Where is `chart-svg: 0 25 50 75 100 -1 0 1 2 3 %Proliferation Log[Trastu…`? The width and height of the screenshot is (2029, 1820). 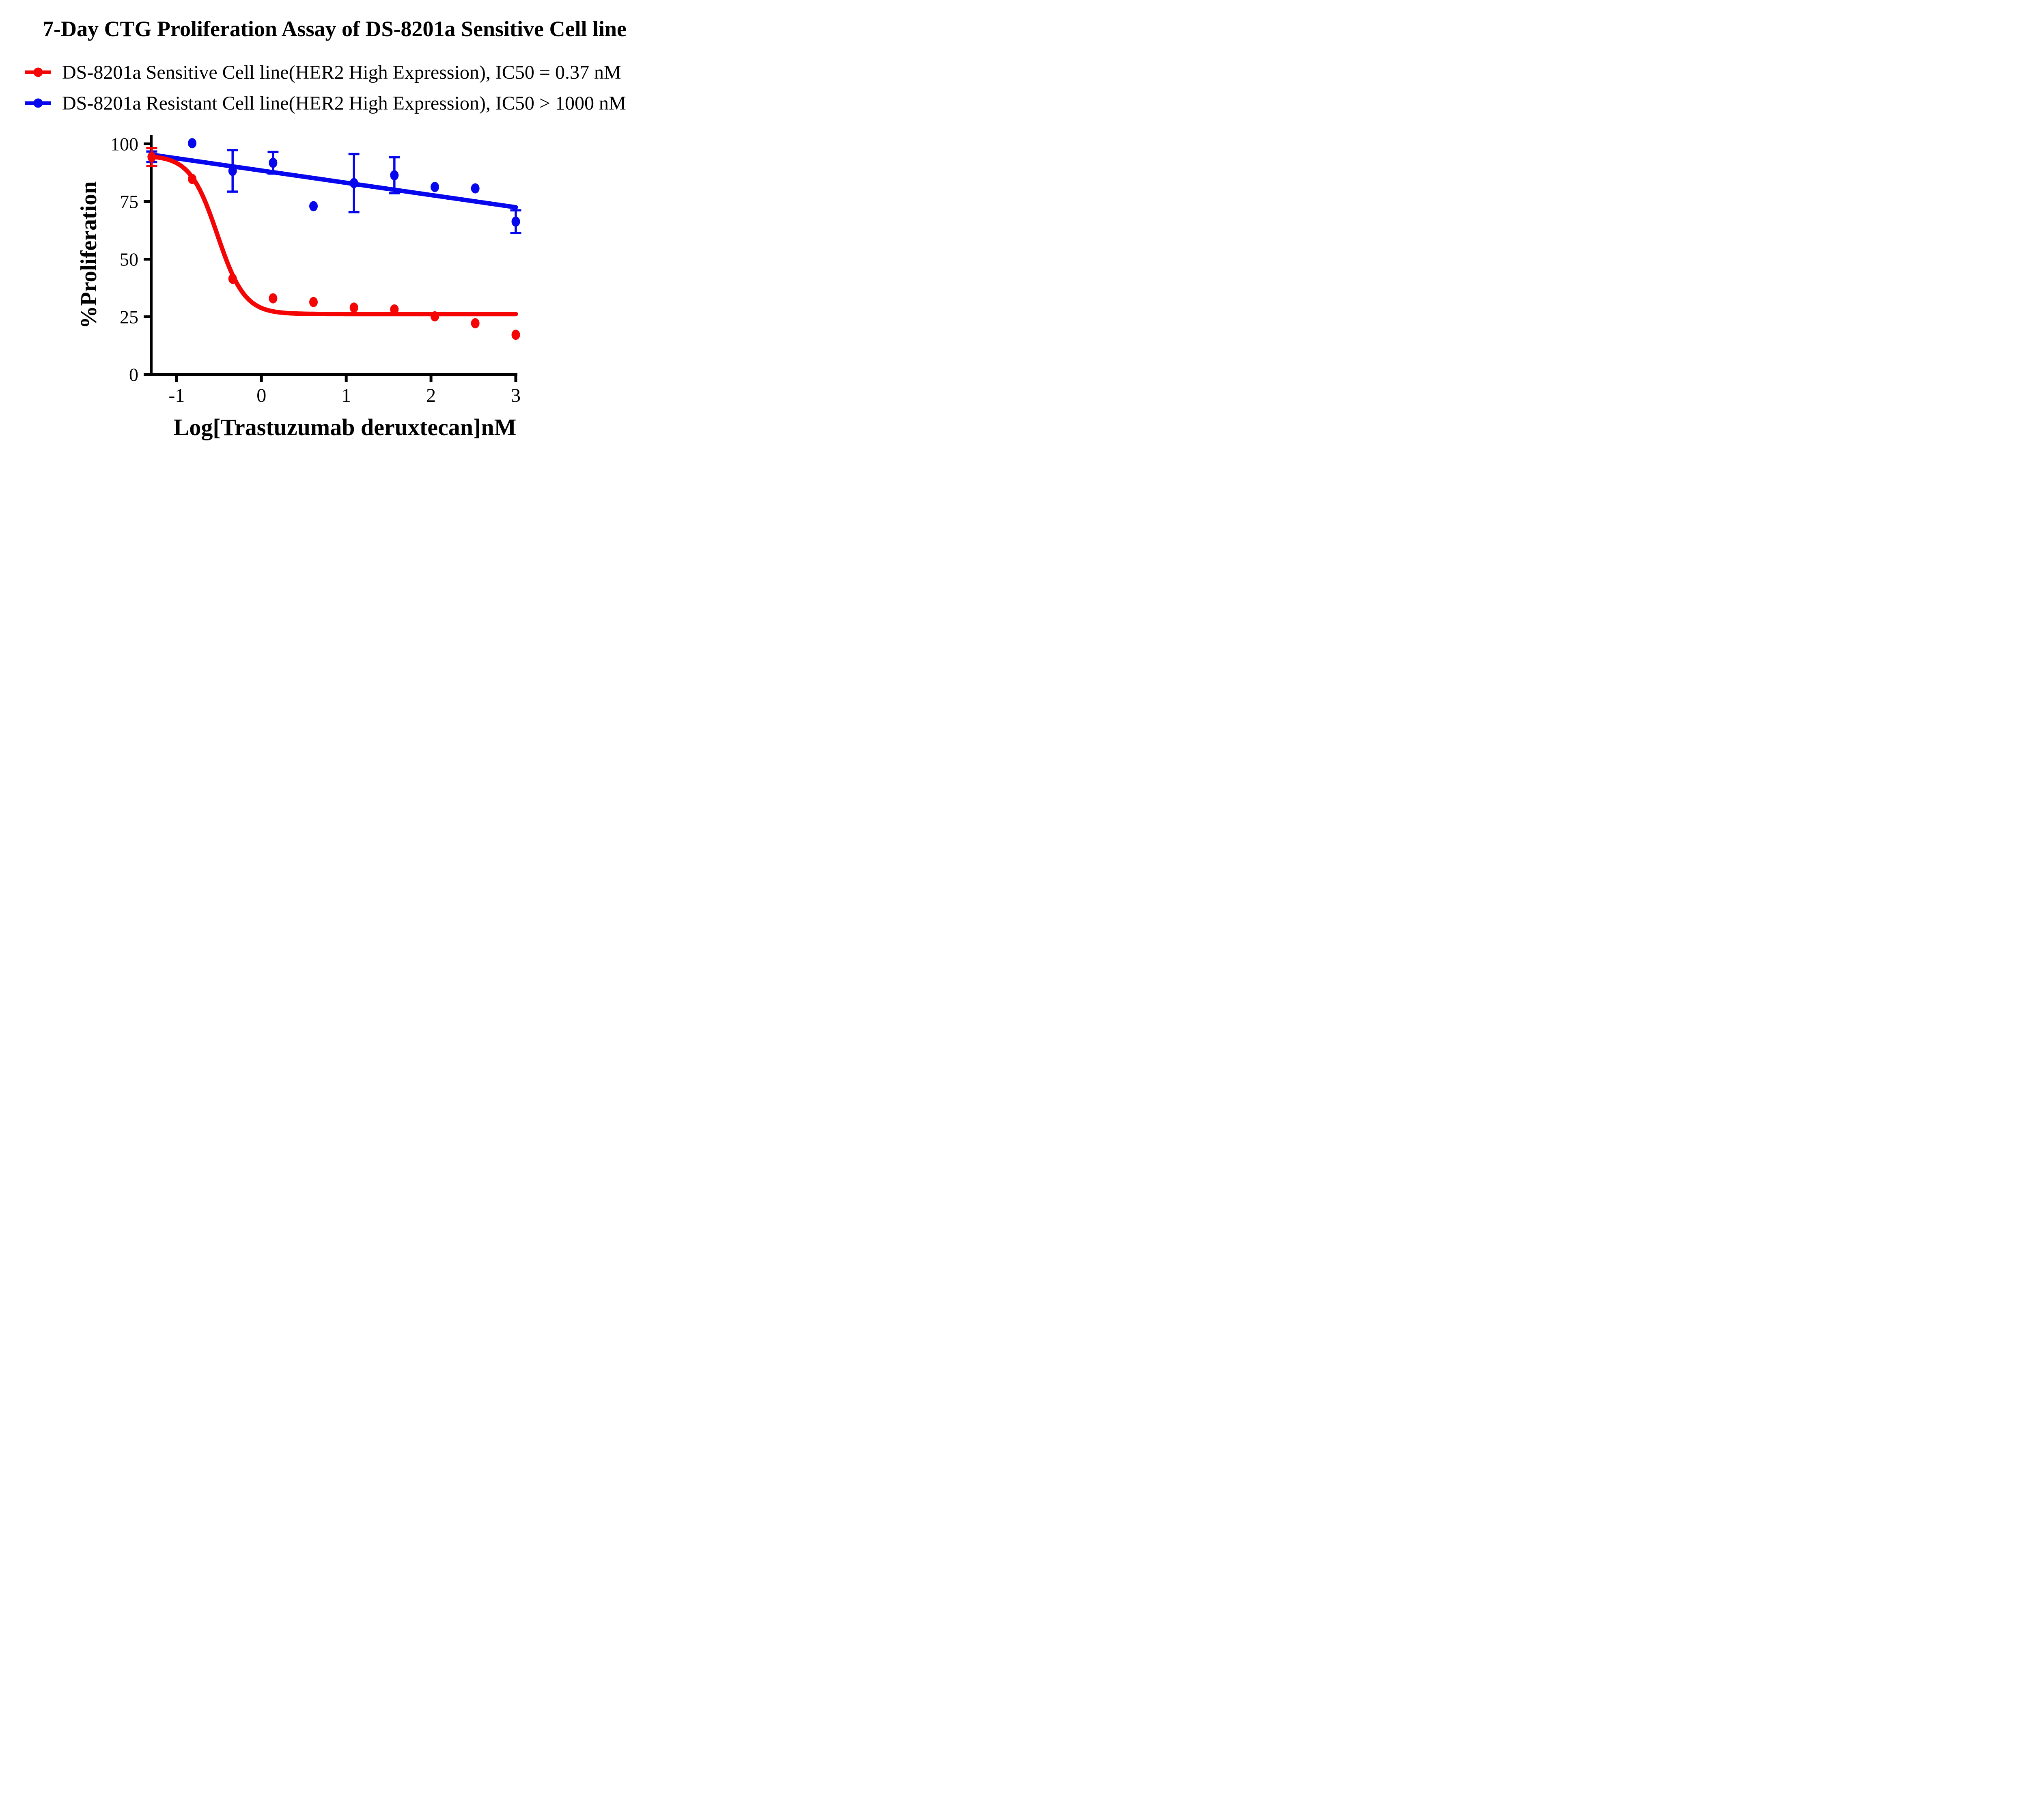 chart-svg: 0 25 50 75 100 -1 0 1 2 3 %Proliferation Log[Trastu… is located at coordinates (298, 287).